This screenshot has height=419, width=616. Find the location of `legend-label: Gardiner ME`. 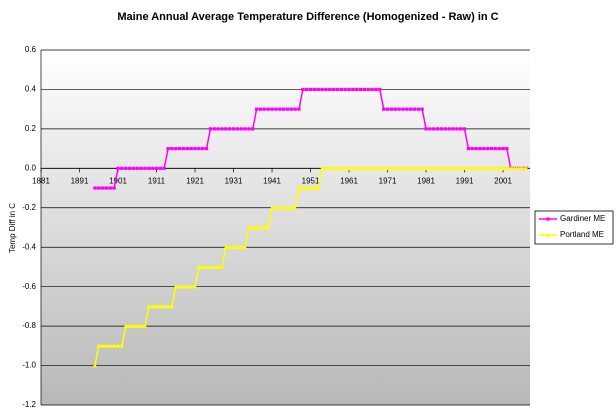

legend-label: Gardiner ME is located at coordinates (582, 218).